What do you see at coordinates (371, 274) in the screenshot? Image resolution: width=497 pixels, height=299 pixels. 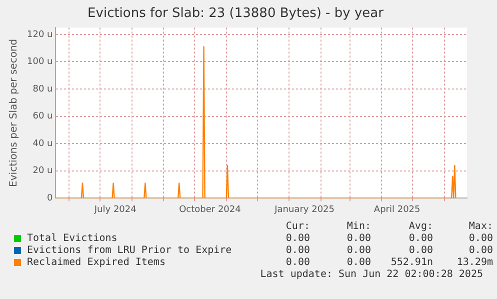 I see `text: Last update: Sun Jun 22 02:00:28 2025` at bounding box center [371, 274].